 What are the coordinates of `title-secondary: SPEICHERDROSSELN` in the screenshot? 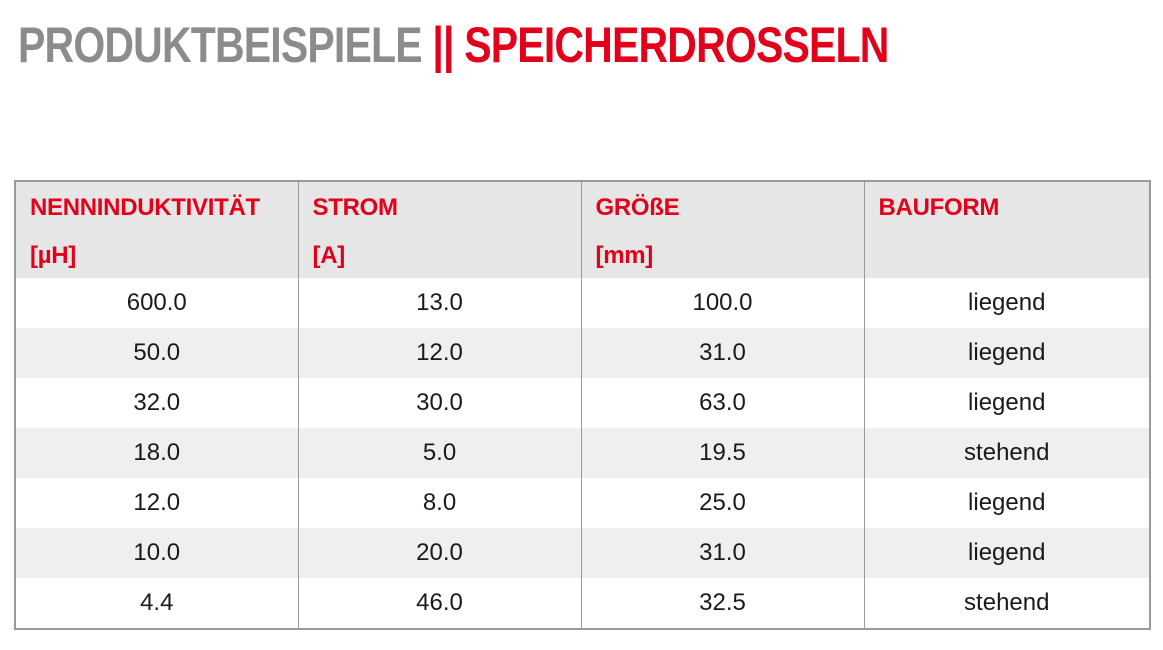 It's located at (676, 45).